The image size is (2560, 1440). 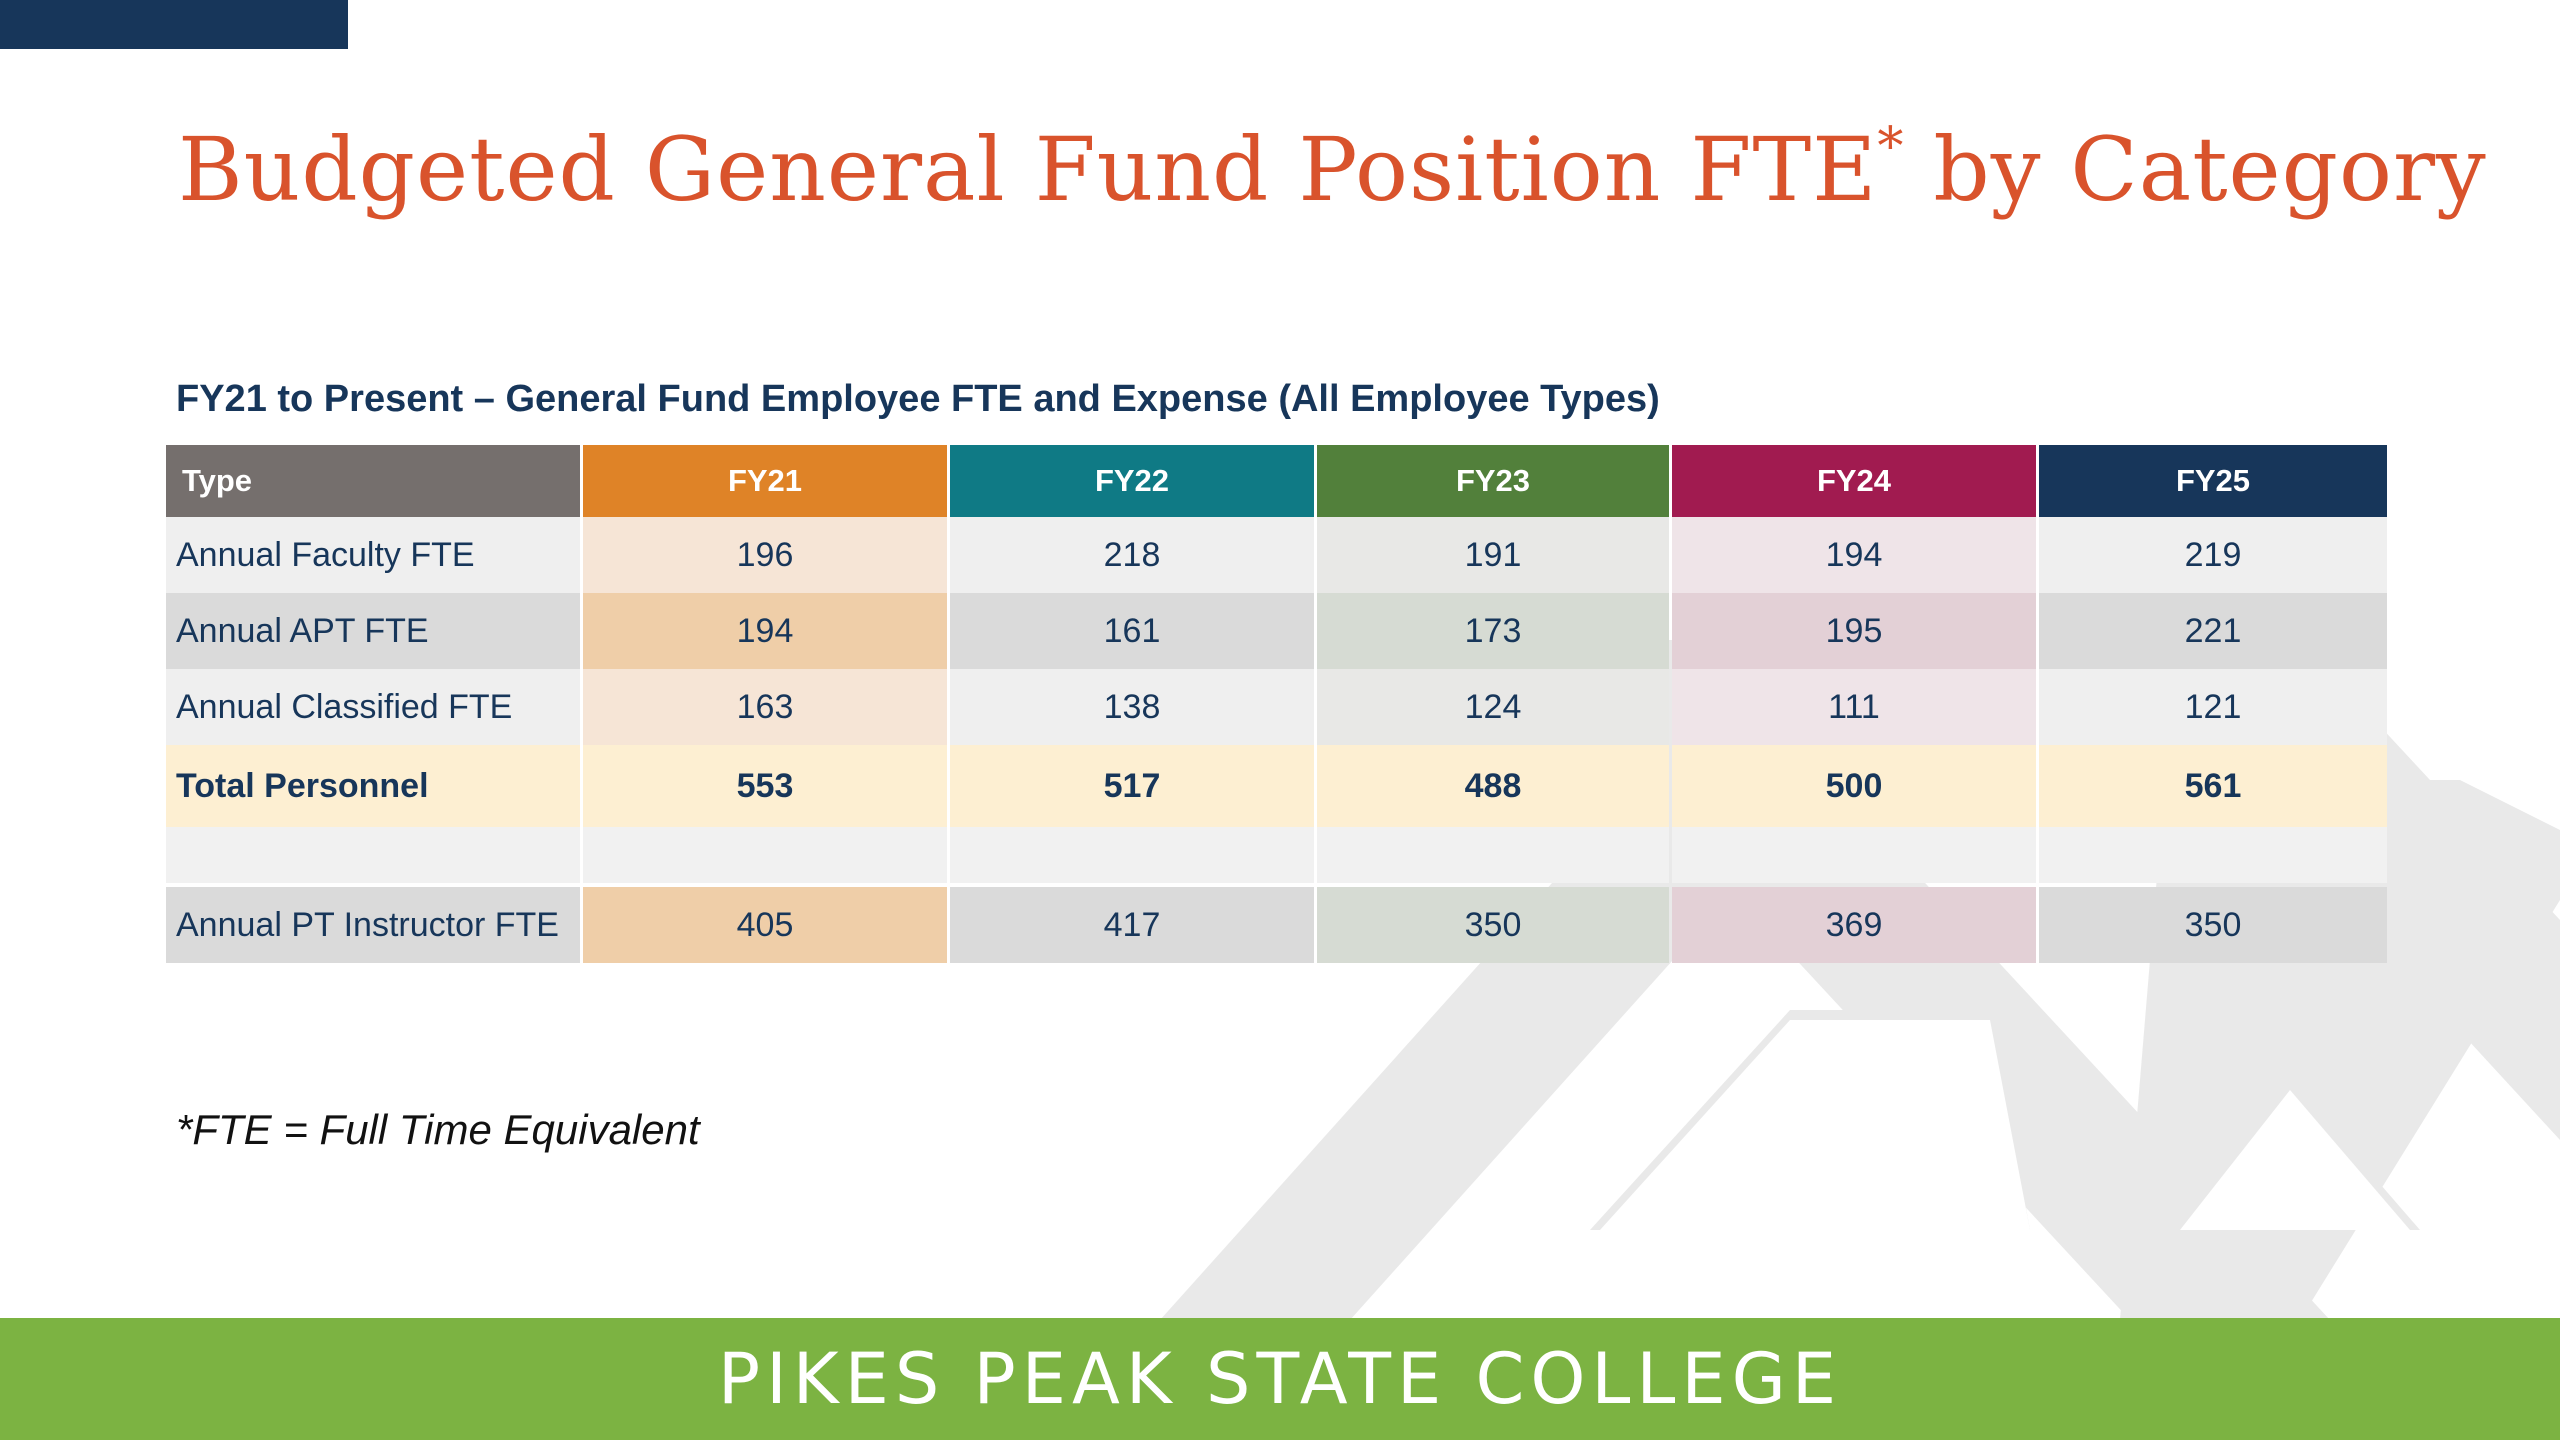 What do you see at coordinates (1493, 631) in the screenshot?
I see `cell-fy23: 173` at bounding box center [1493, 631].